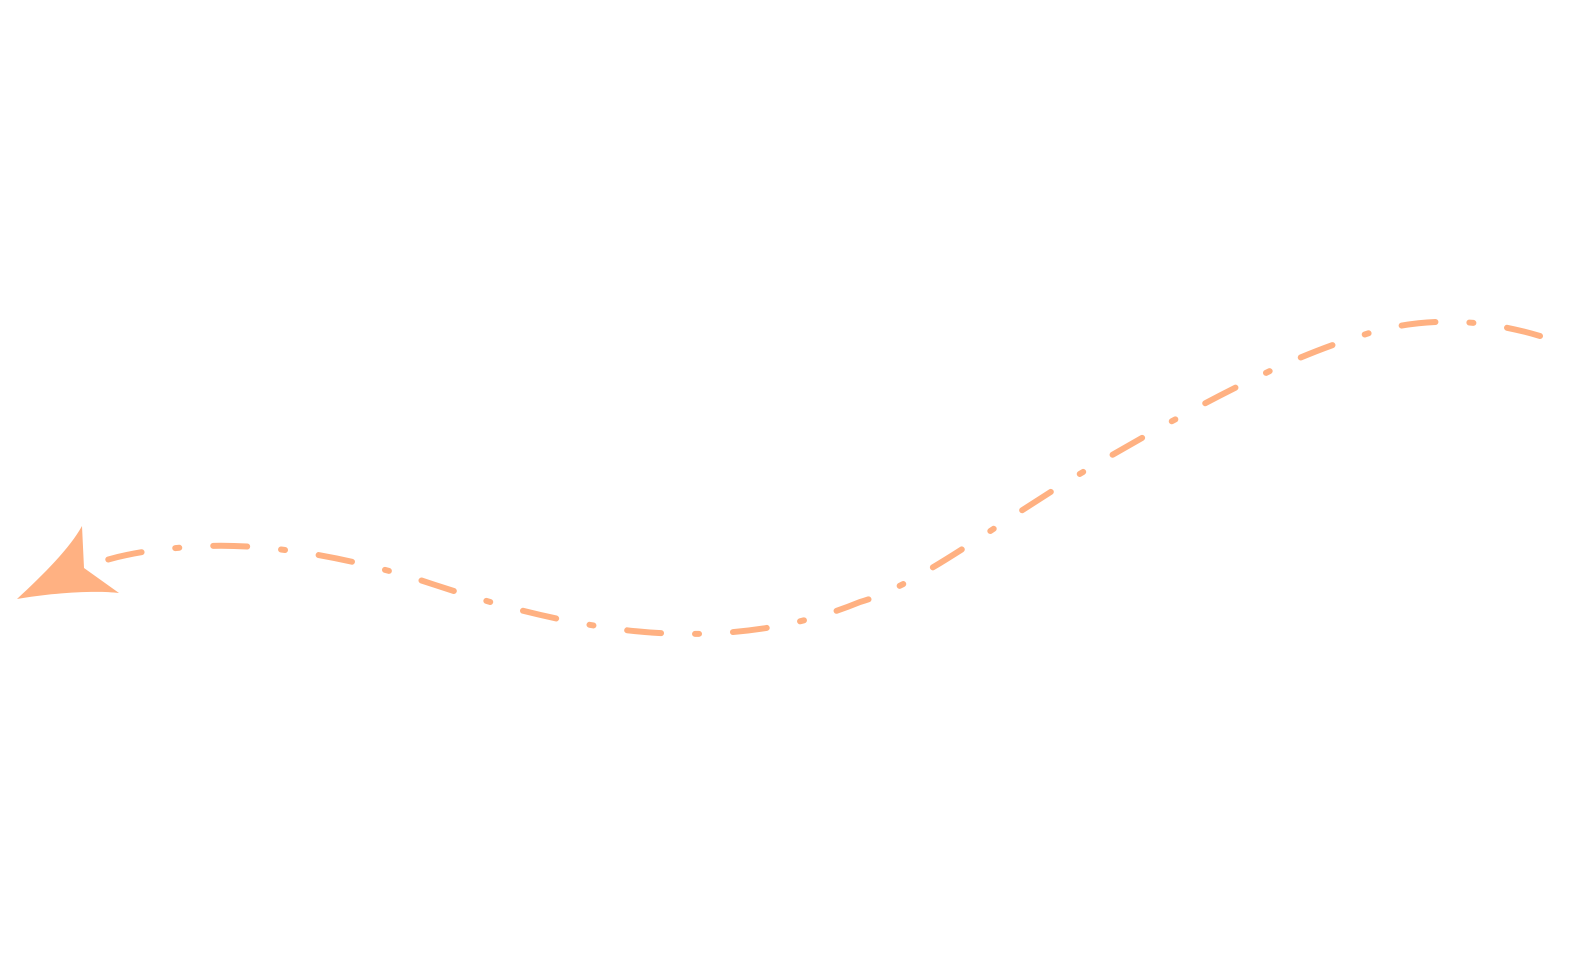 This screenshot has width=1570, height=971. What do you see at coordinates (68, 562) in the screenshot?
I see `arrowhead-left-icon` at bounding box center [68, 562].